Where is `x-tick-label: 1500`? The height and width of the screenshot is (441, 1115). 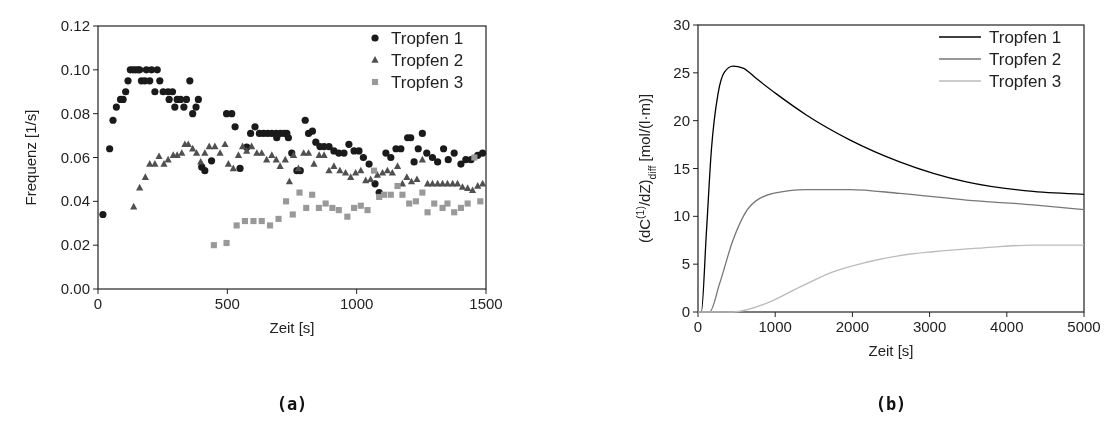
x-tick-label: 1500 is located at coordinates (486, 303).